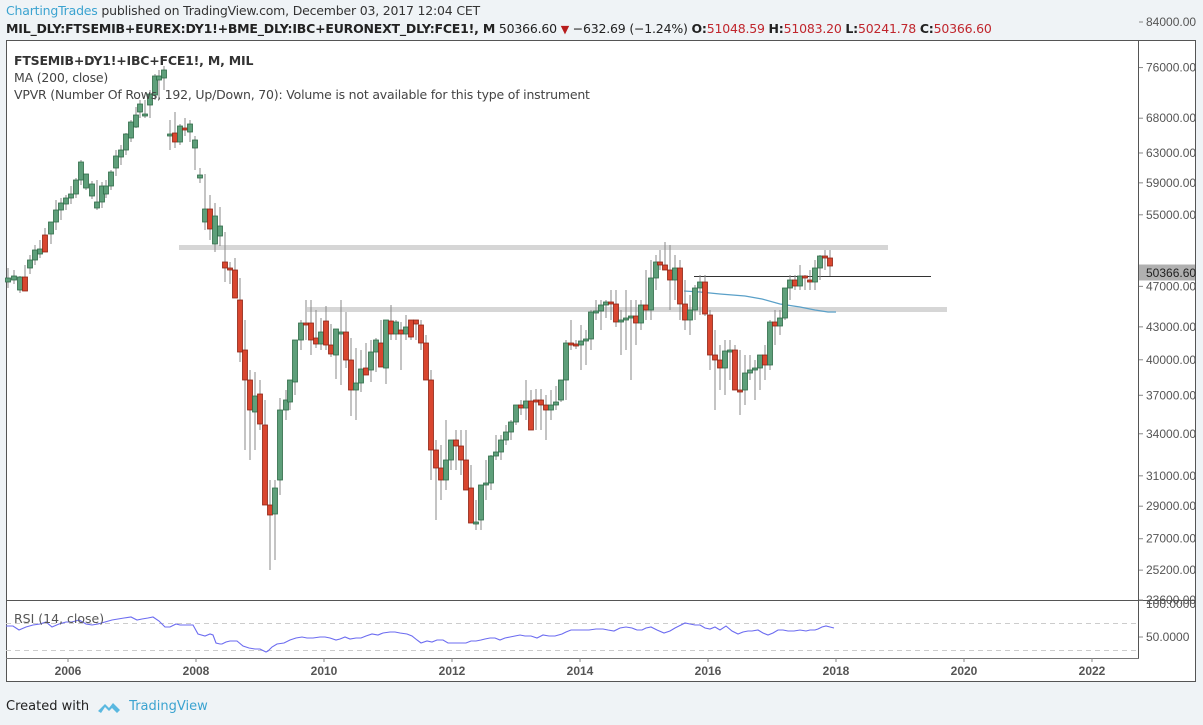 This screenshot has height=725, width=1203. Describe the element at coordinates (1171, 153) in the screenshot. I see `price-tick-label: 63000.00` at that location.